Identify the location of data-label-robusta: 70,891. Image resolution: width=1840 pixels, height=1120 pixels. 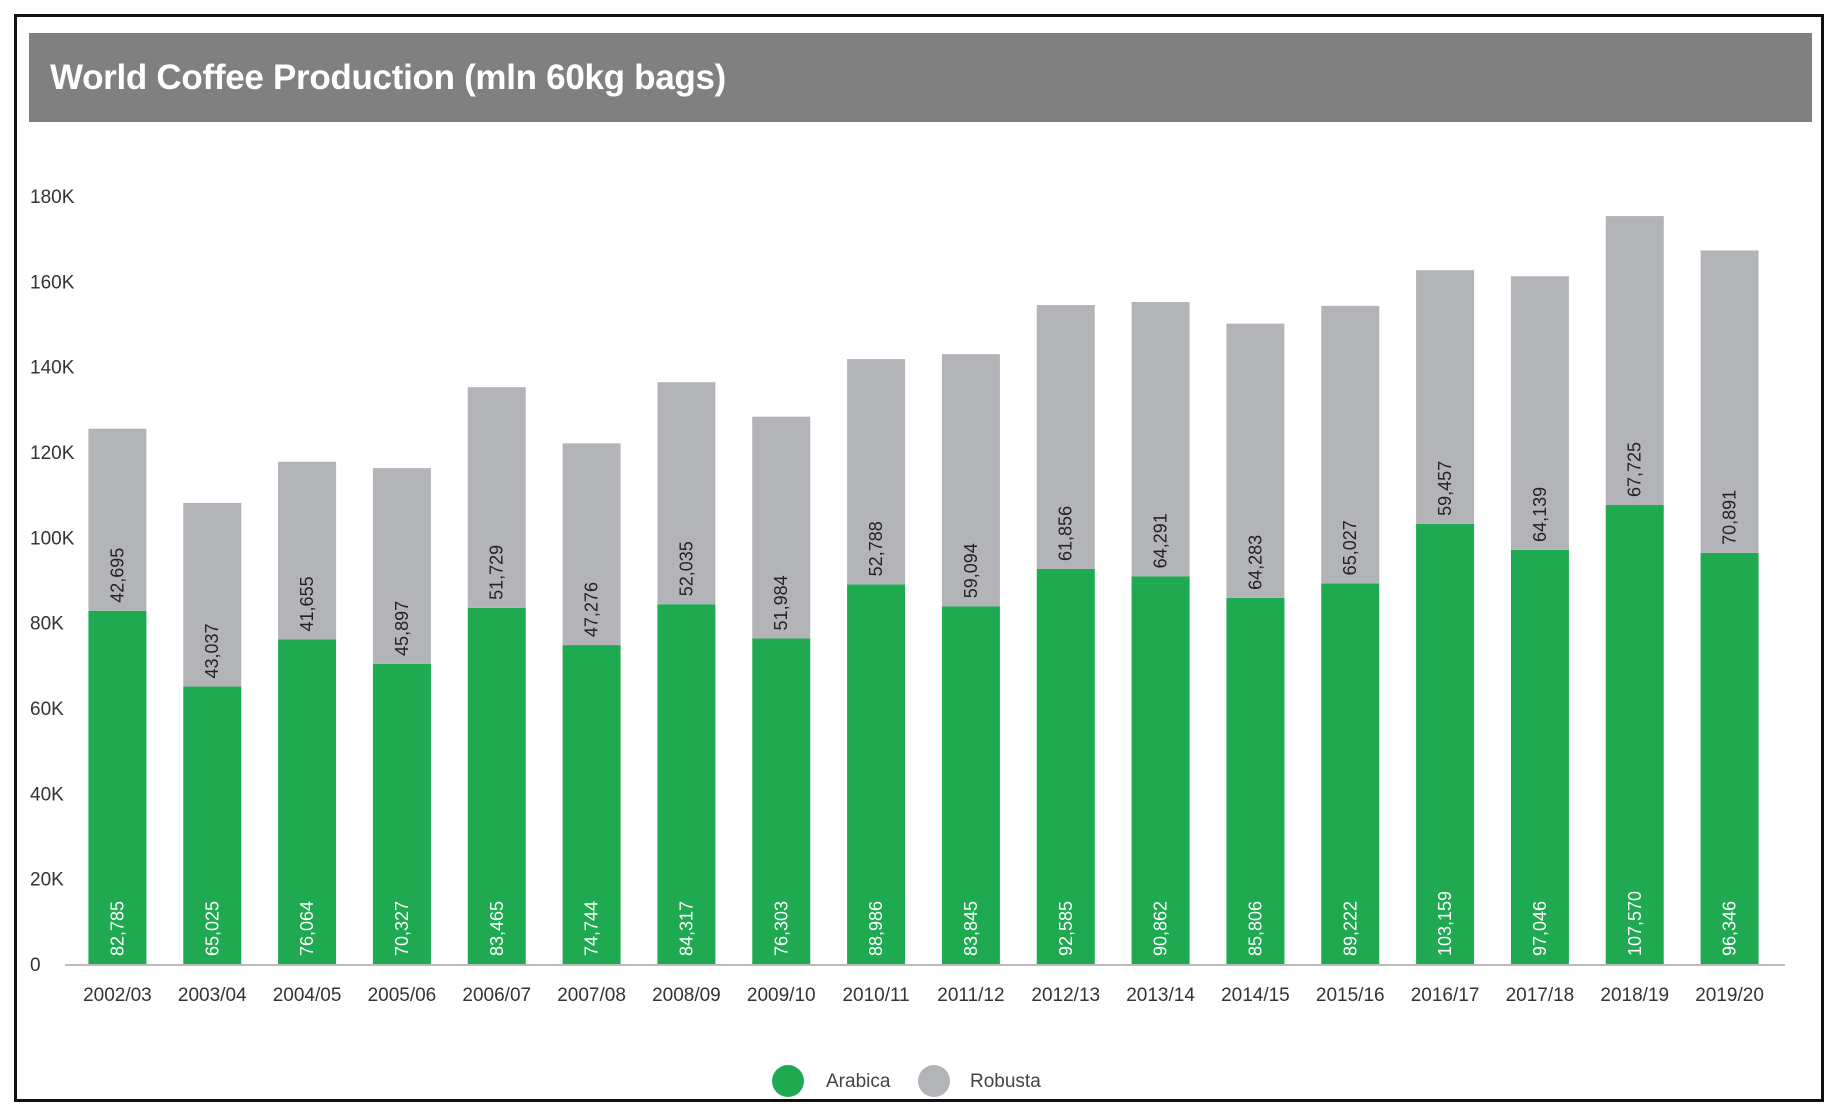
(1730, 517).